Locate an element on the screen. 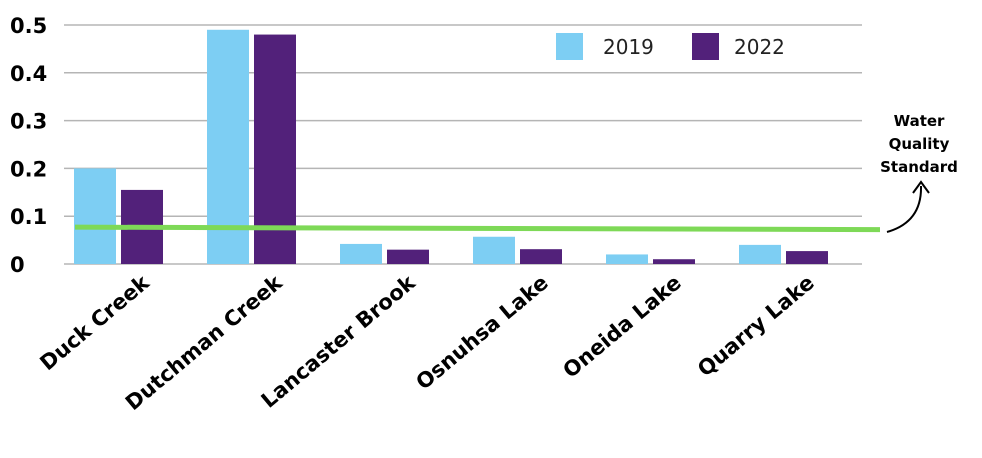  legend-swatch-2019 is located at coordinates (569, 46).